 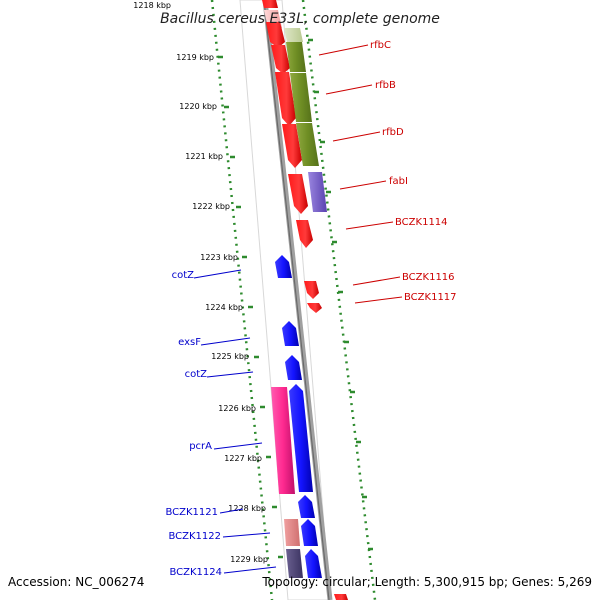 I want to click on gene-label: fabI, so click(x=398, y=181).